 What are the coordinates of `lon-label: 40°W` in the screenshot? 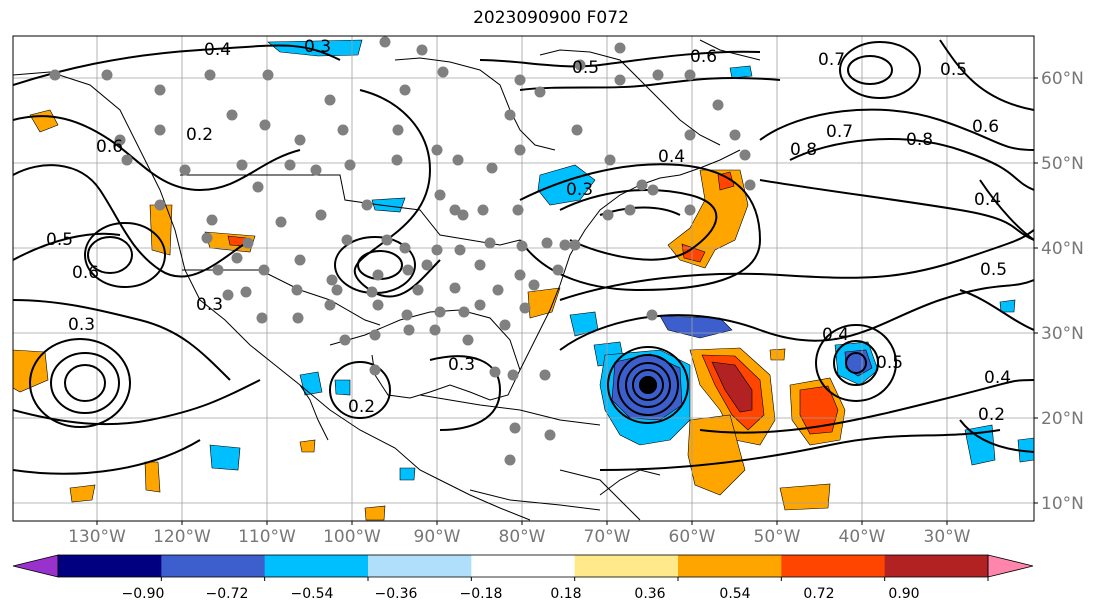 It's located at (862, 537).